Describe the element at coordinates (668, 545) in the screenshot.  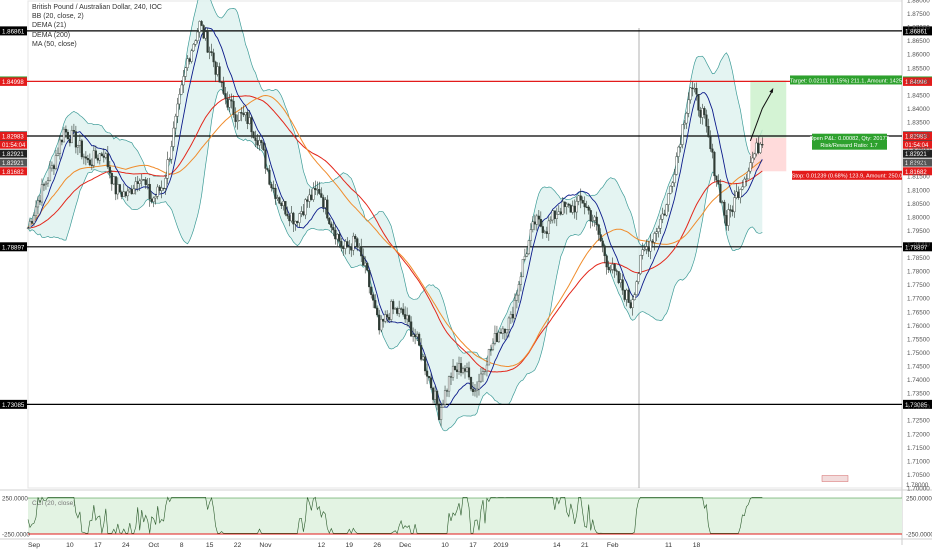
I see `x-tick-label: 11` at that location.